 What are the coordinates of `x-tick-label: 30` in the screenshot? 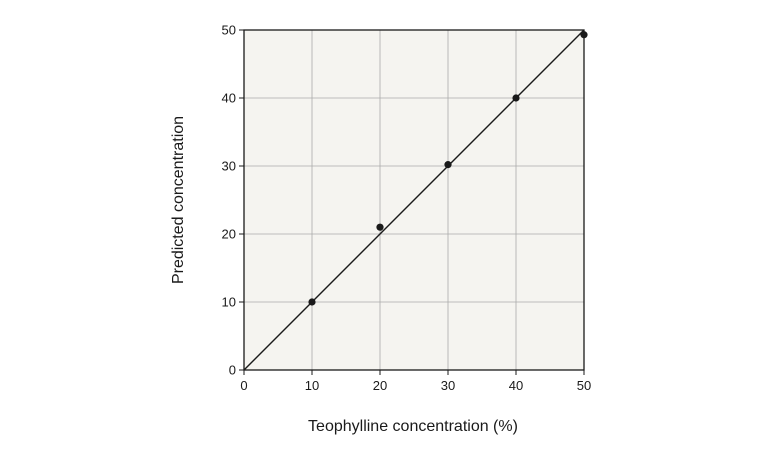 It's located at (448, 385).